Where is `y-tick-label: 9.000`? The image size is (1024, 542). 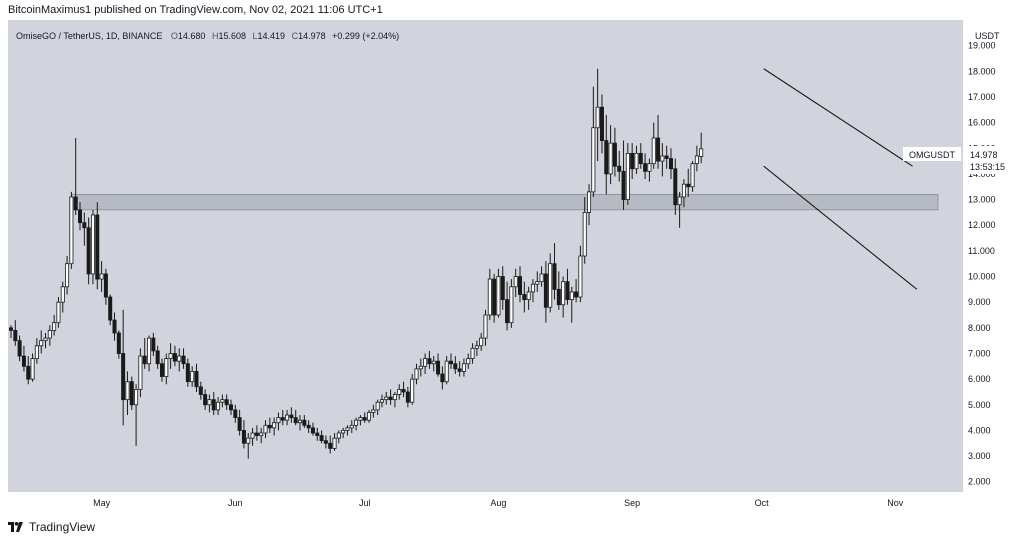
y-tick-label: 9.000 is located at coordinates (979, 302).